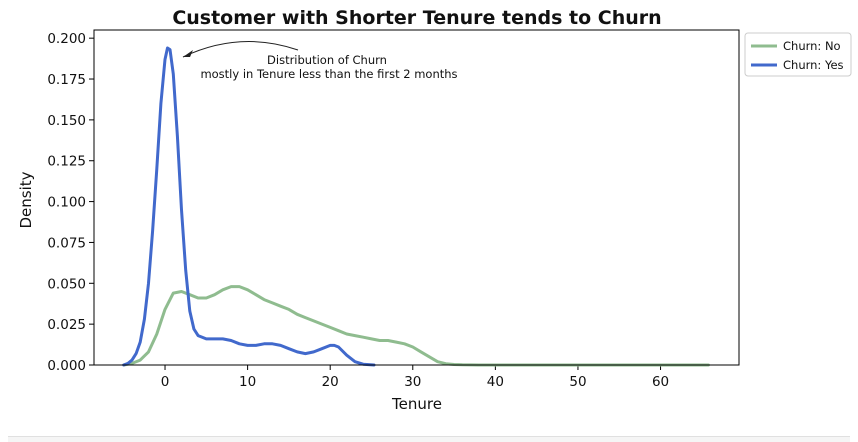 The image size is (858, 442). What do you see at coordinates (412, 382) in the screenshot?
I see `x-tick-label: 30` at bounding box center [412, 382].